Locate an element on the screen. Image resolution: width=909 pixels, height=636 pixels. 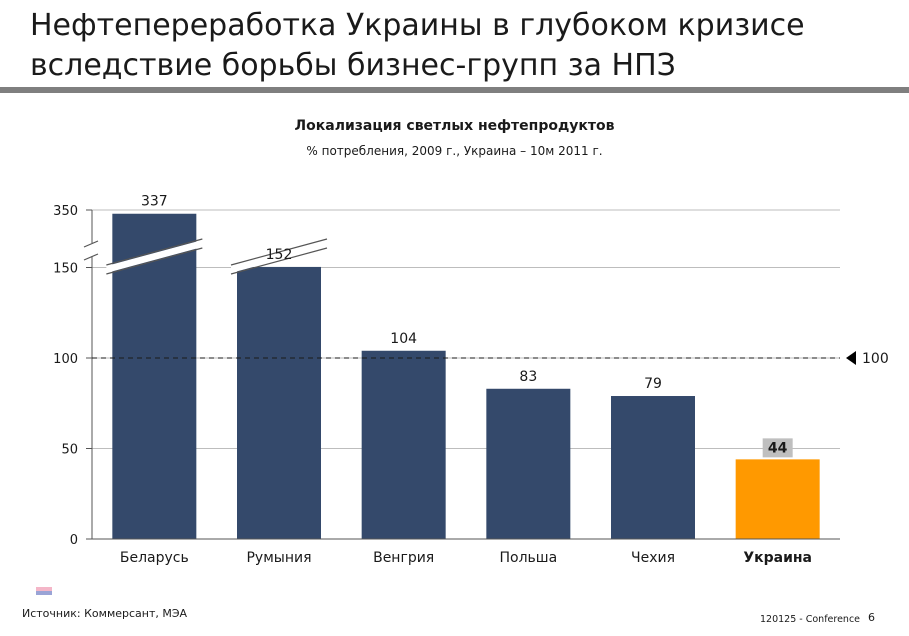
bar-value-label: 83 is located at coordinates (528, 377).